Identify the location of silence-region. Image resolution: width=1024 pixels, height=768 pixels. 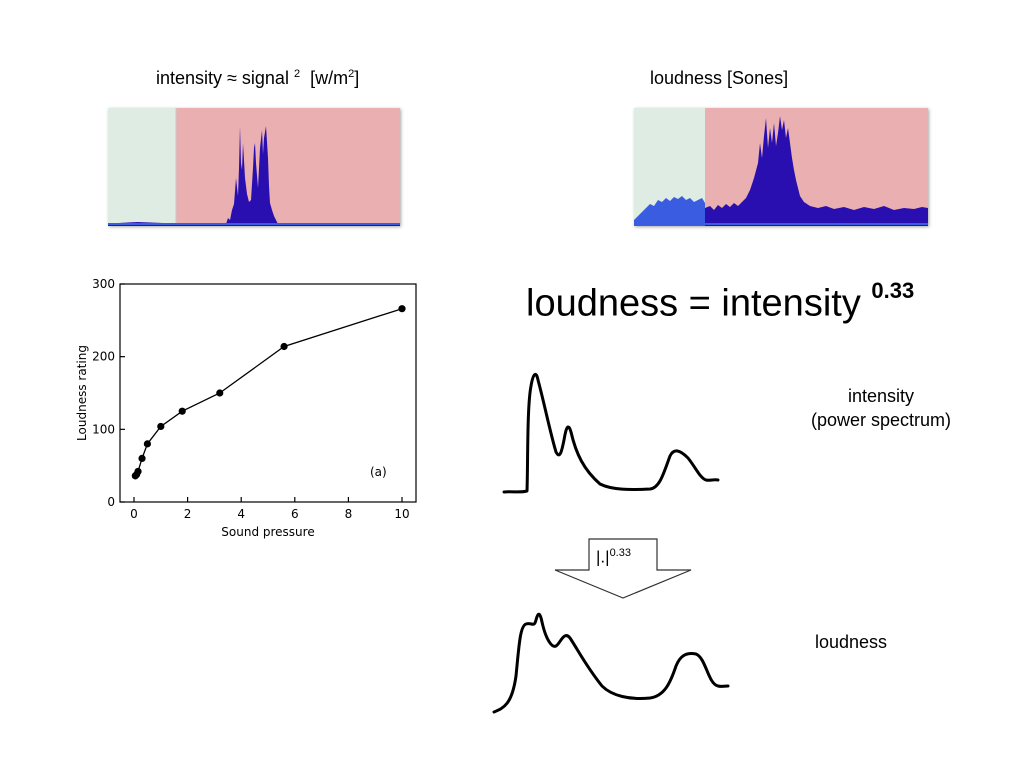
(142, 167).